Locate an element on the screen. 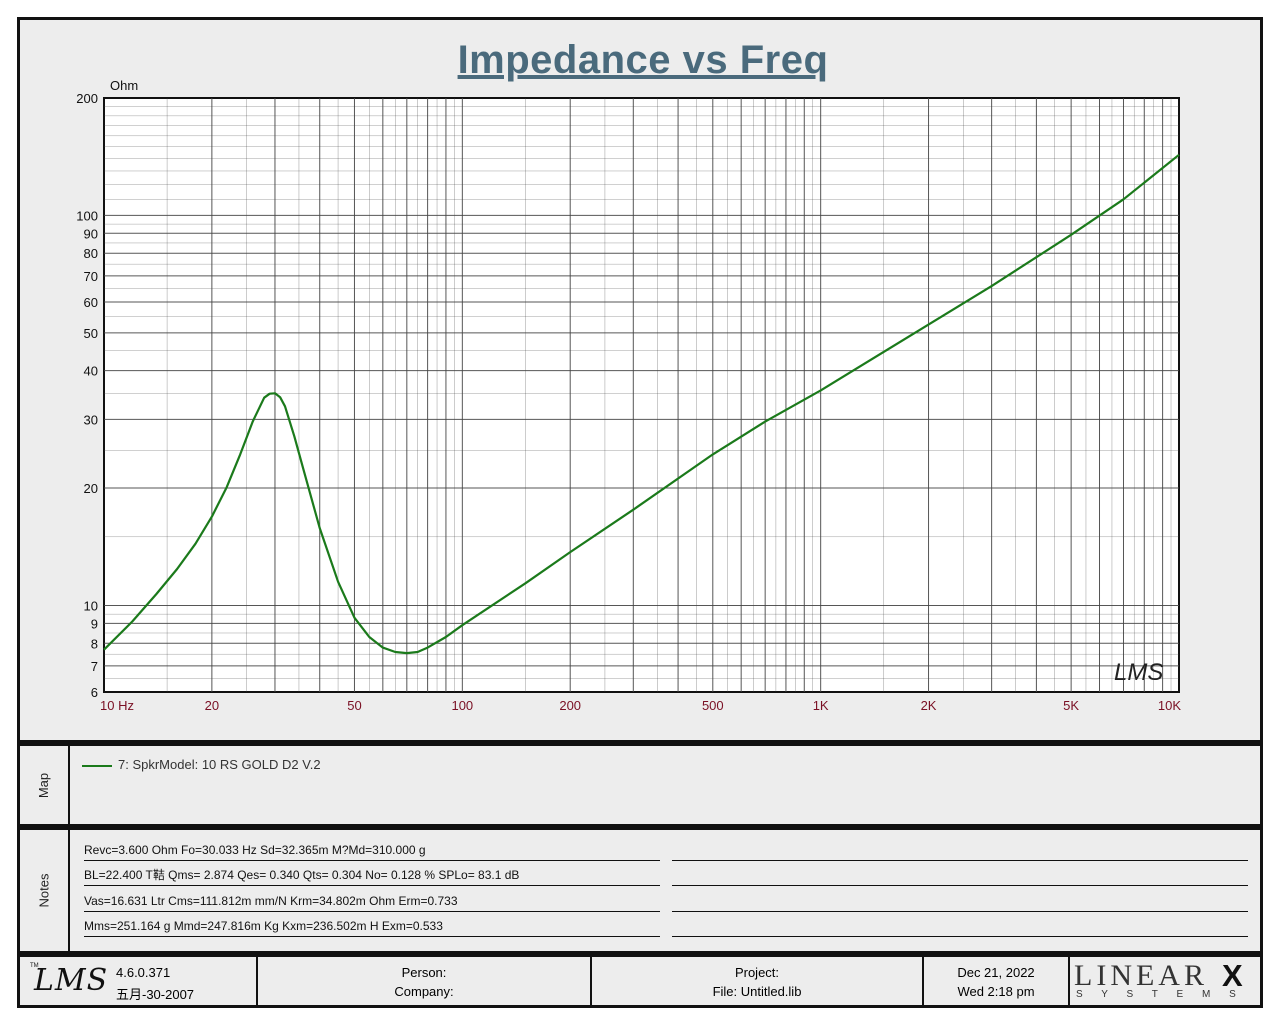 The width and height of the screenshot is (1280, 1024). legend-swatch is located at coordinates (97, 766).